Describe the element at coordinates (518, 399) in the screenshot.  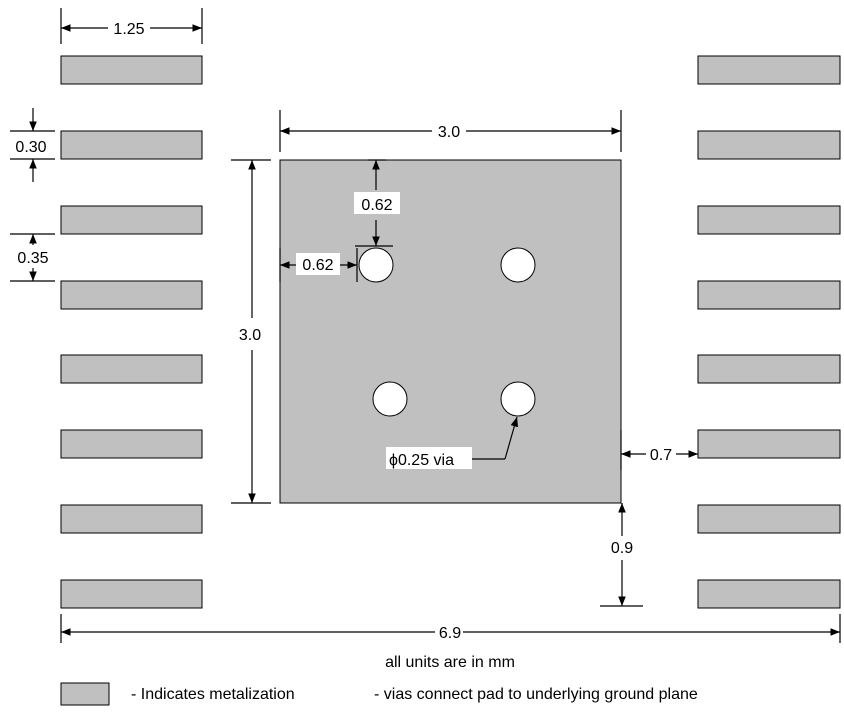
I see `via-bottom-right` at that location.